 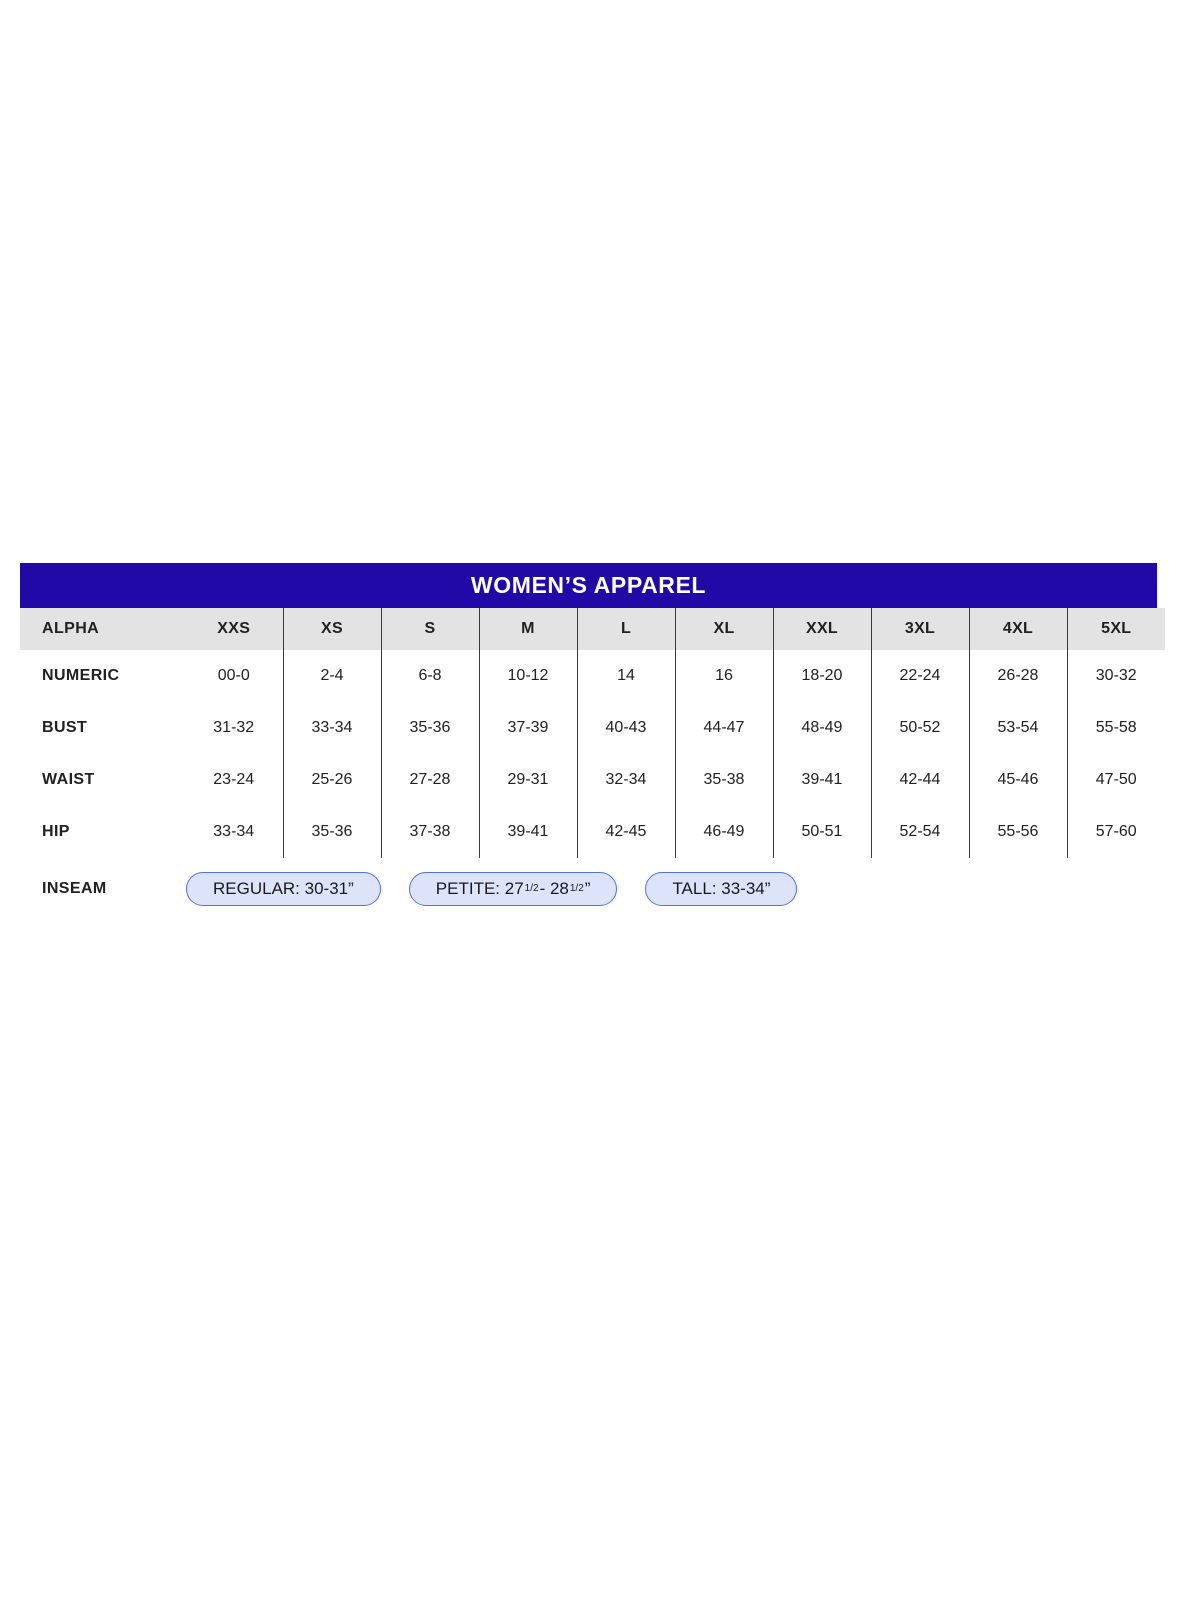 What do you see at coordinates (625, 676) in the screenshot?
I see `table-cell: 14` at bounding box center [625, 676].